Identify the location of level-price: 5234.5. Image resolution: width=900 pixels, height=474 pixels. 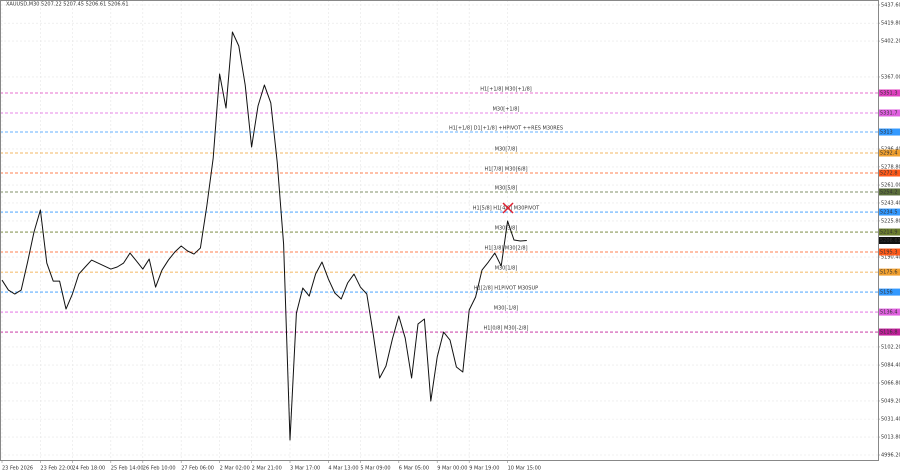
(889, 213).